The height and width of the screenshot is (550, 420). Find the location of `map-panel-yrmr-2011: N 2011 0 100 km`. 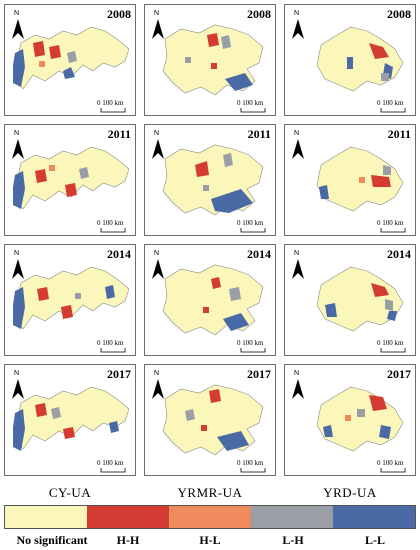

map-panel-yrmr-2011: N 2011 0 100 km is located at coordinates (210, 180).